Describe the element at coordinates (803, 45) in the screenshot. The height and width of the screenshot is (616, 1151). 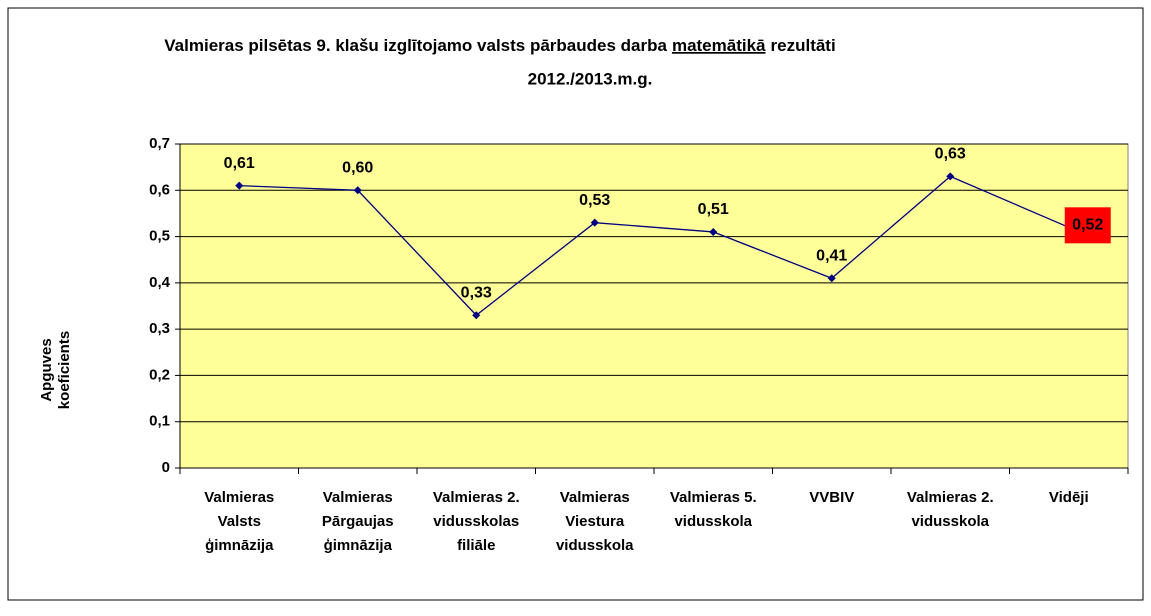
I see `title-part: rezultāti` at that location.